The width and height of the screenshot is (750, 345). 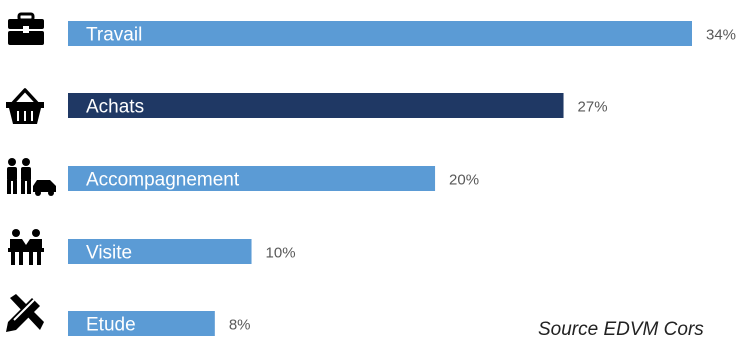 What do you see at coordinates (316, 105) in the screenshot?
I see `bar-achats` at bounding box center [316, 105].